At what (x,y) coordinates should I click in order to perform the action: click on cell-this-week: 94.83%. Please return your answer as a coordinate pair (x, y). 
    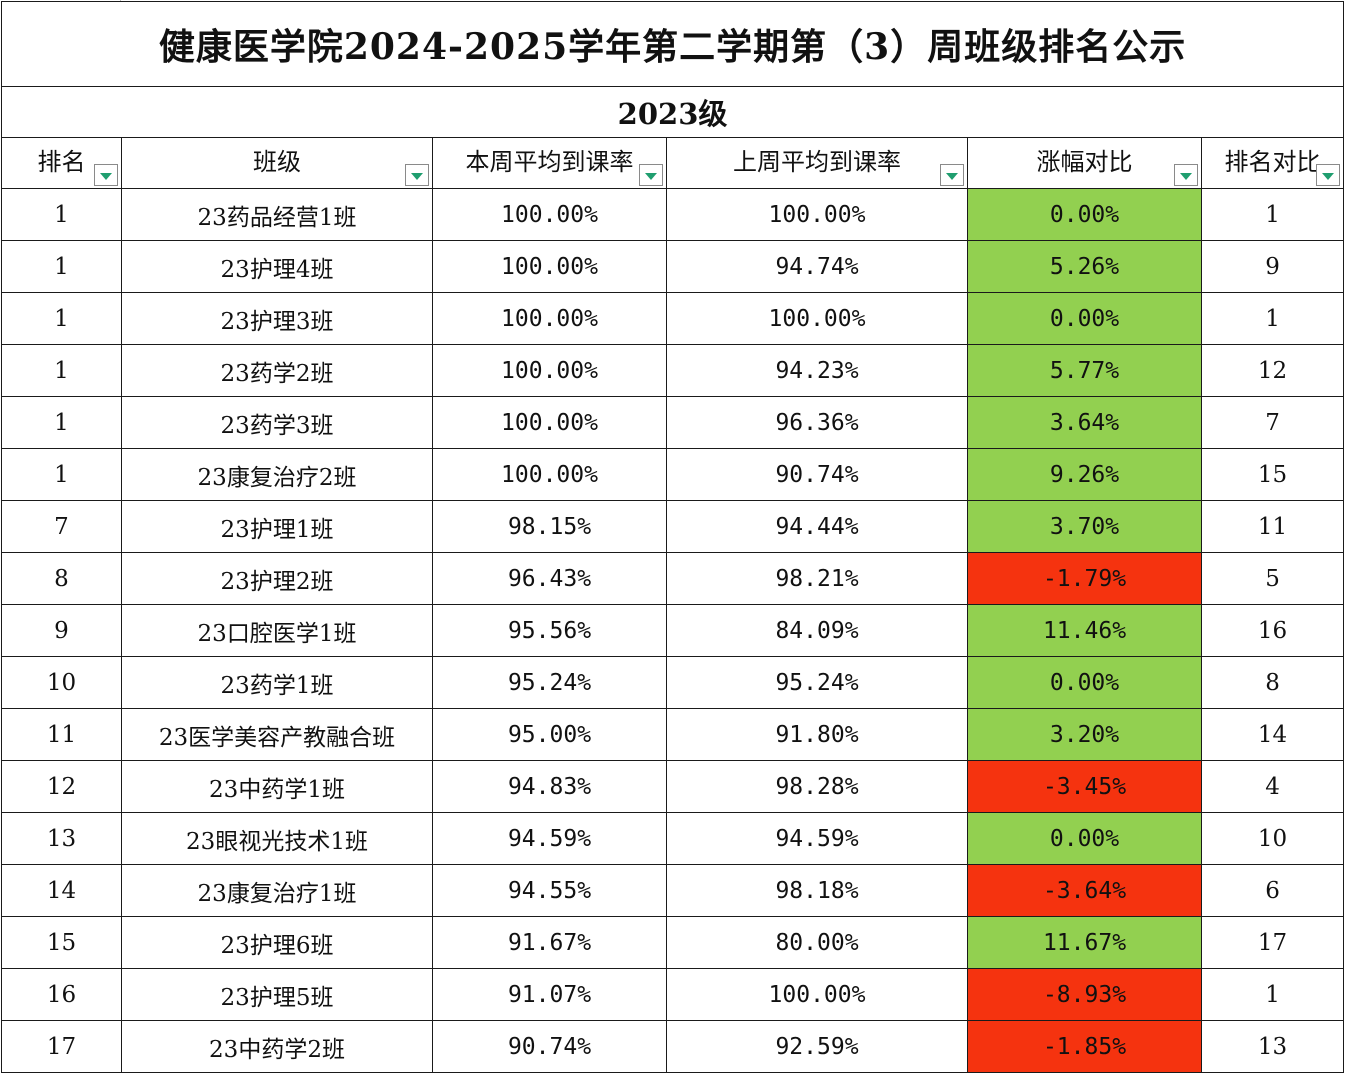
    Looking at the image, I should click on (549, 786).